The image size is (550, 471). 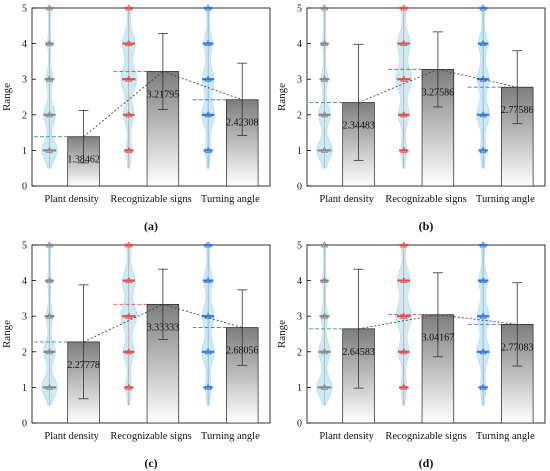 What do you see at coordinates (242, 123) in the screenshot?
I see `data-label: 2.42308` at bounding box center [242, 123].